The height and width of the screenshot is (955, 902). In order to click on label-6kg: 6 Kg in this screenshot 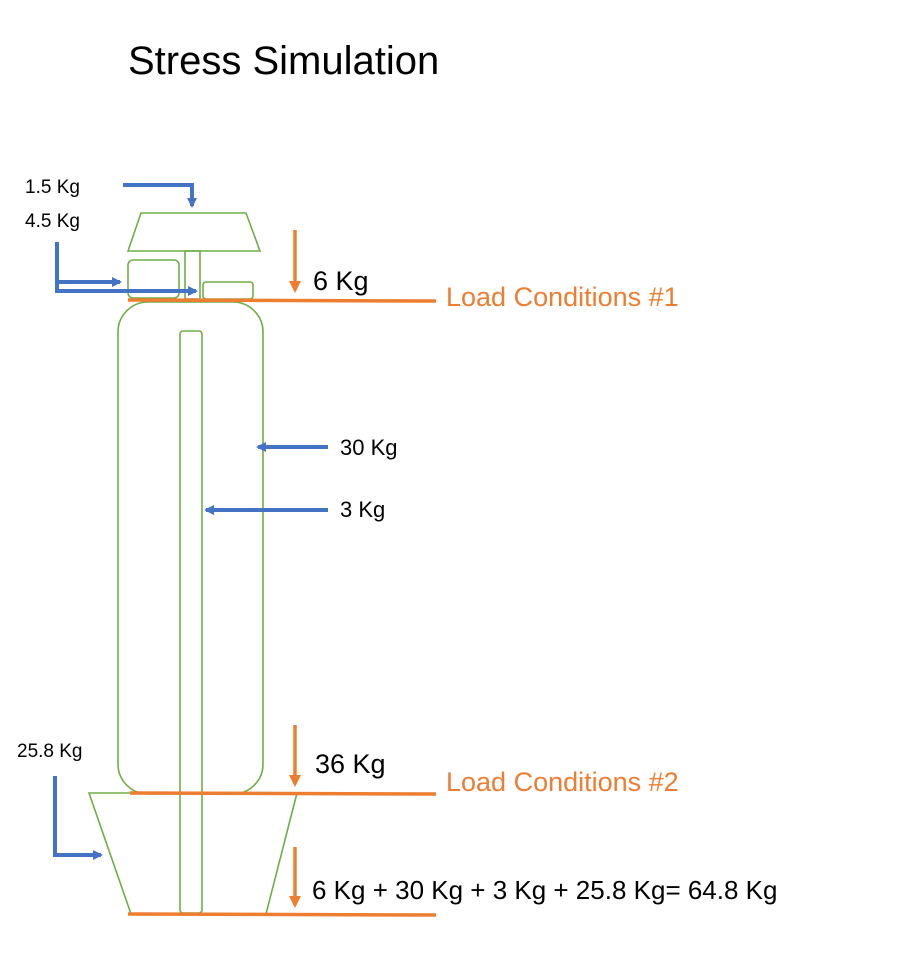, I will do `click(341, 281)`.